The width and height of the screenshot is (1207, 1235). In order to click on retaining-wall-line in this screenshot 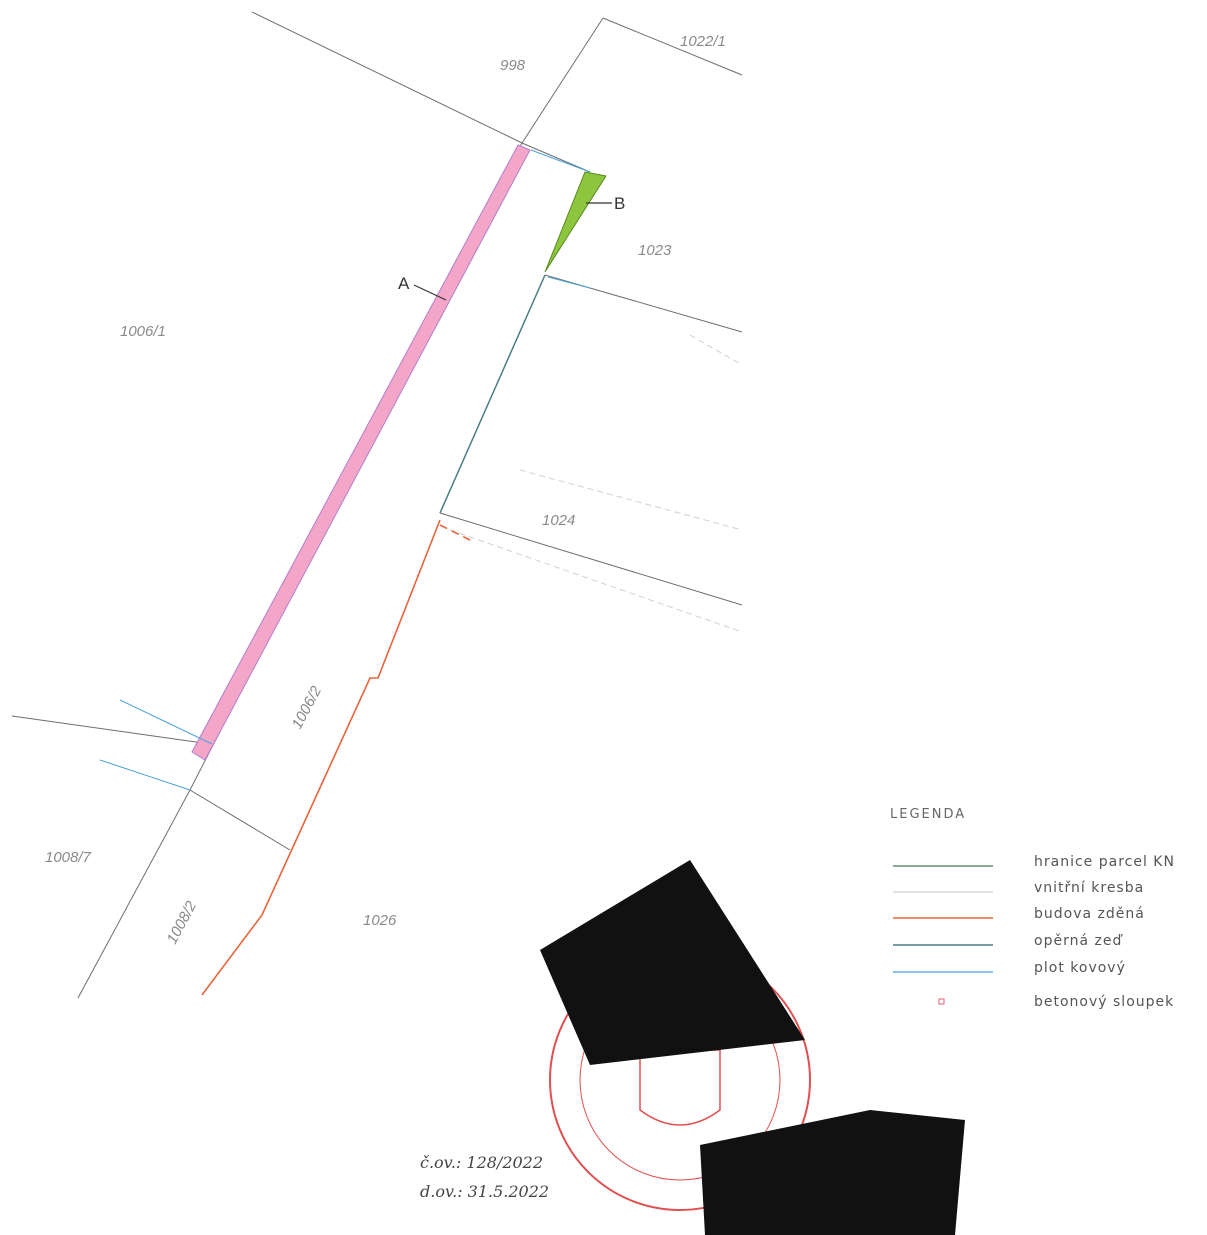, I will do `click(492, 394)`.